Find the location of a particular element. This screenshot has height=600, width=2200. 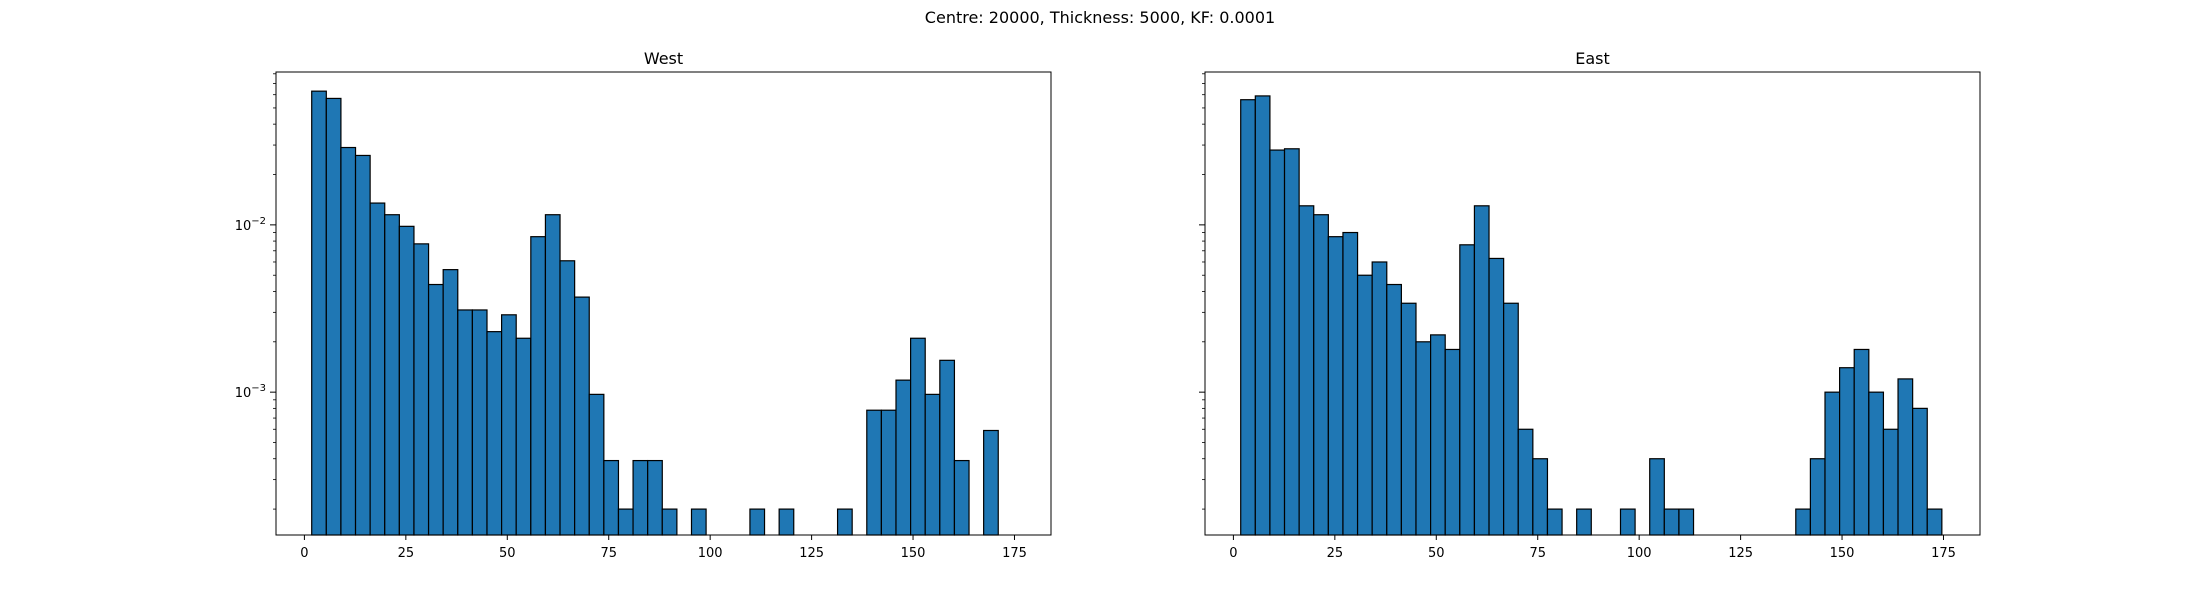

y-tick-label: 10⁻³ is located at coordinates (250, 392).